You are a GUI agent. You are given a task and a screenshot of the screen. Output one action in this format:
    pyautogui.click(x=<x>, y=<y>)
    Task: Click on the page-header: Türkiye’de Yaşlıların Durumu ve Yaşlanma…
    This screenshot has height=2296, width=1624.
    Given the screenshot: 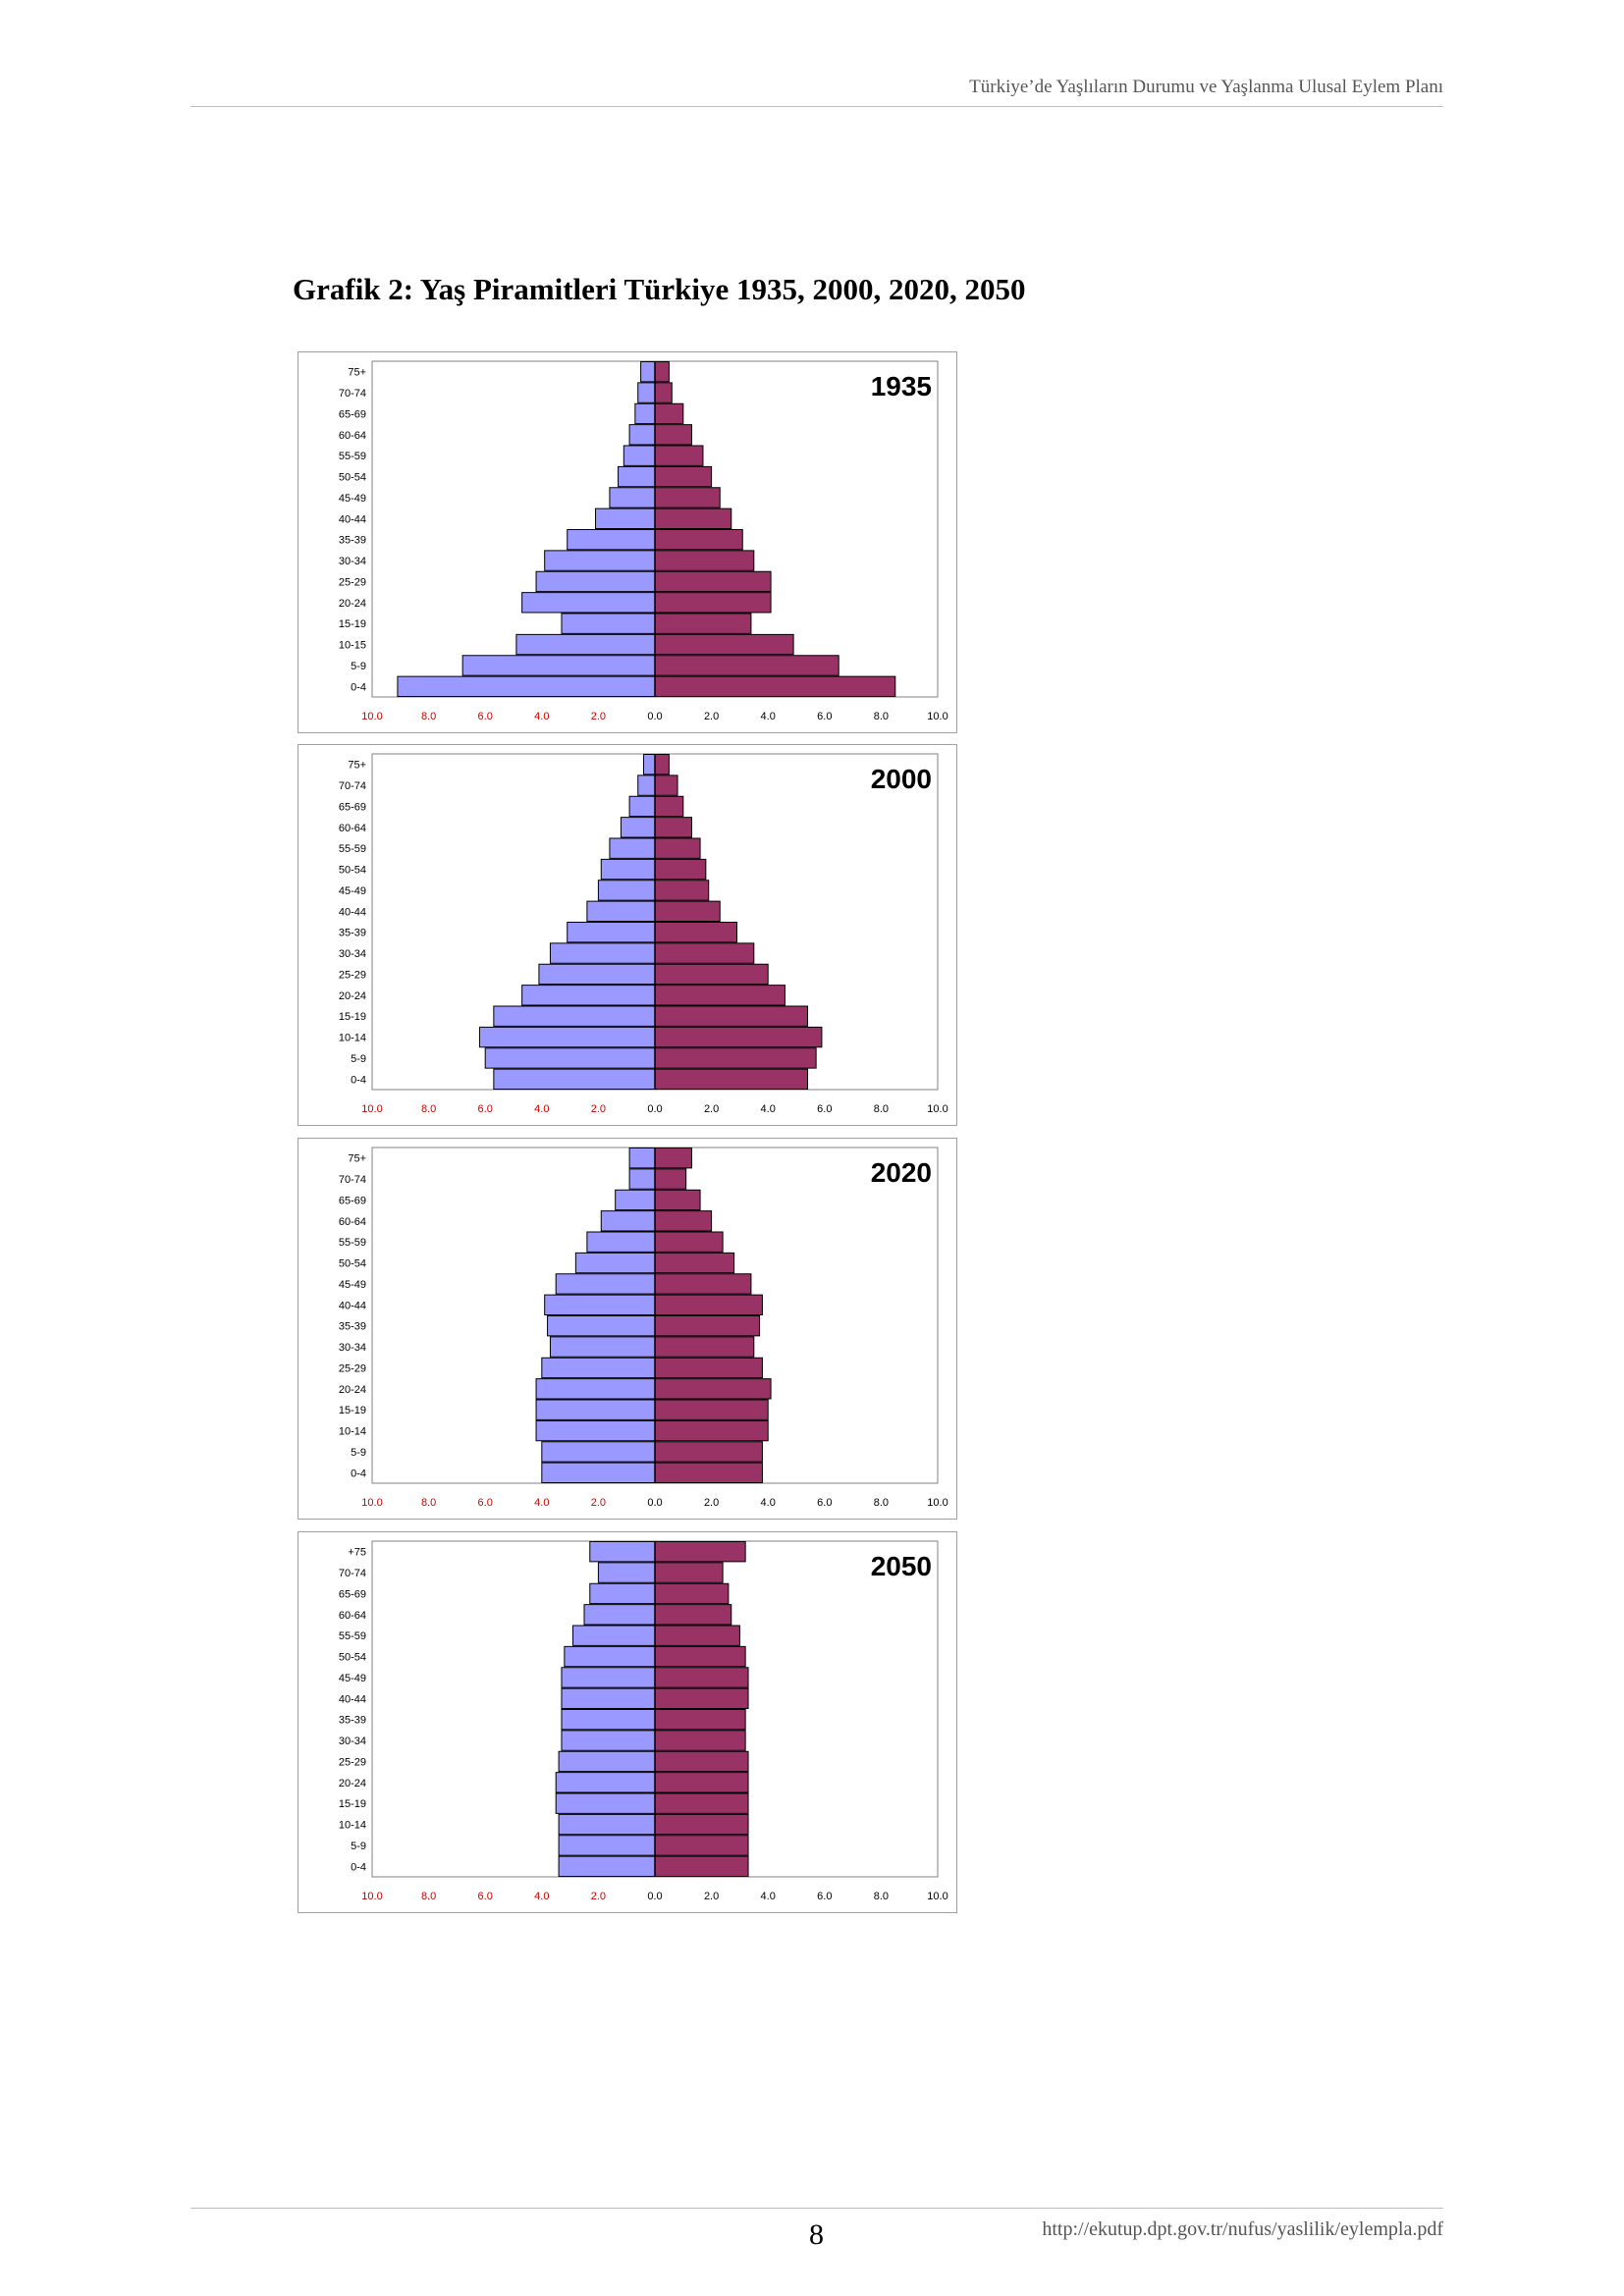 What is the action you would take?
    pyautogui.click(x=816, y=92)
    